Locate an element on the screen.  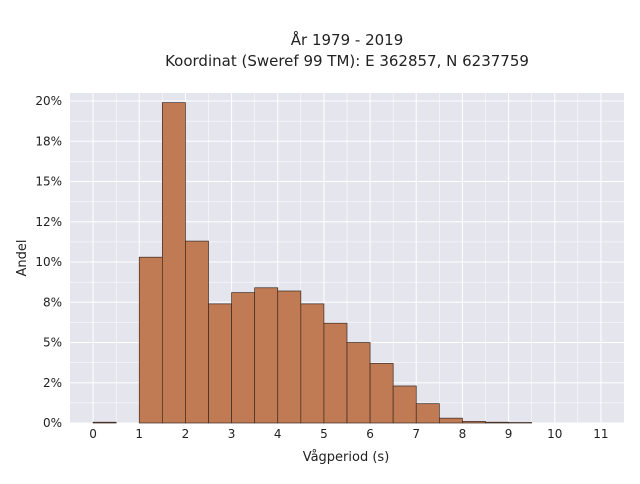
y-tick-label: 2% is located at coordinates (52, 383).